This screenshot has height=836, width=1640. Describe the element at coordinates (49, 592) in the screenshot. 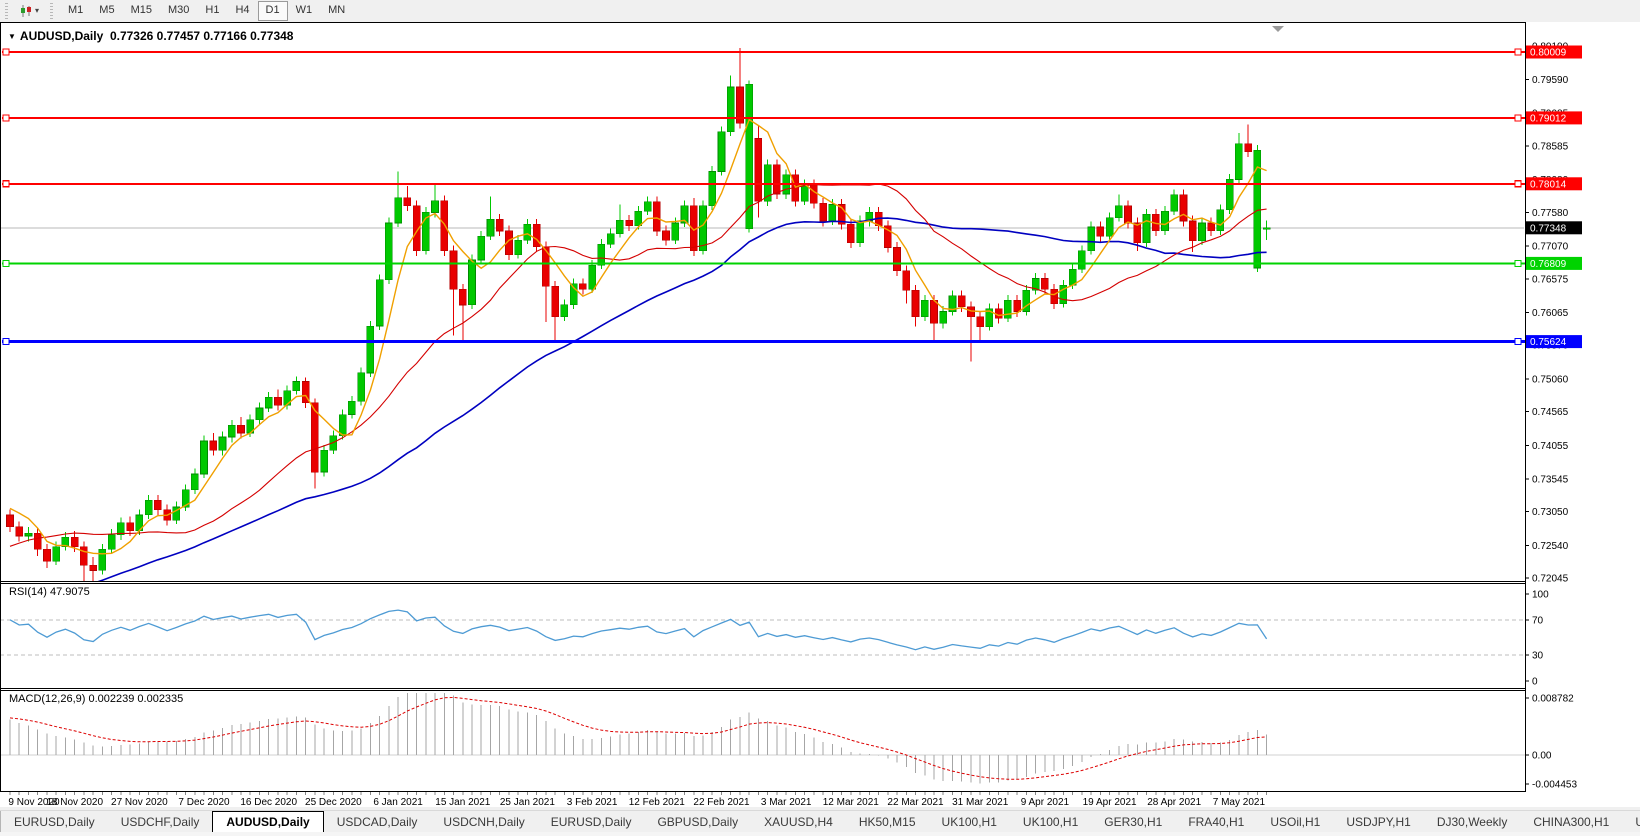

I see `rsi-indicator-label: RSI(14) 47.9075` at that location.